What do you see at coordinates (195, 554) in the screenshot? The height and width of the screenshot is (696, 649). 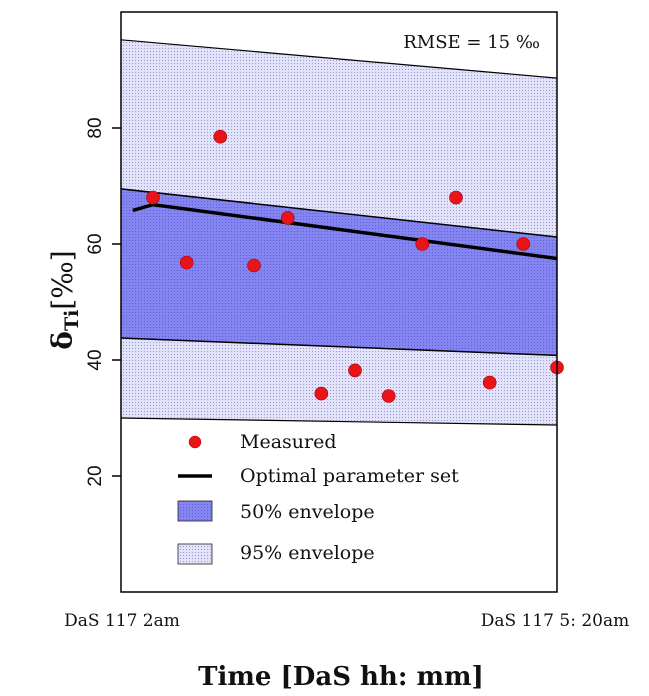 I see `legend-95-swatch` at bounding box center [195, 554].